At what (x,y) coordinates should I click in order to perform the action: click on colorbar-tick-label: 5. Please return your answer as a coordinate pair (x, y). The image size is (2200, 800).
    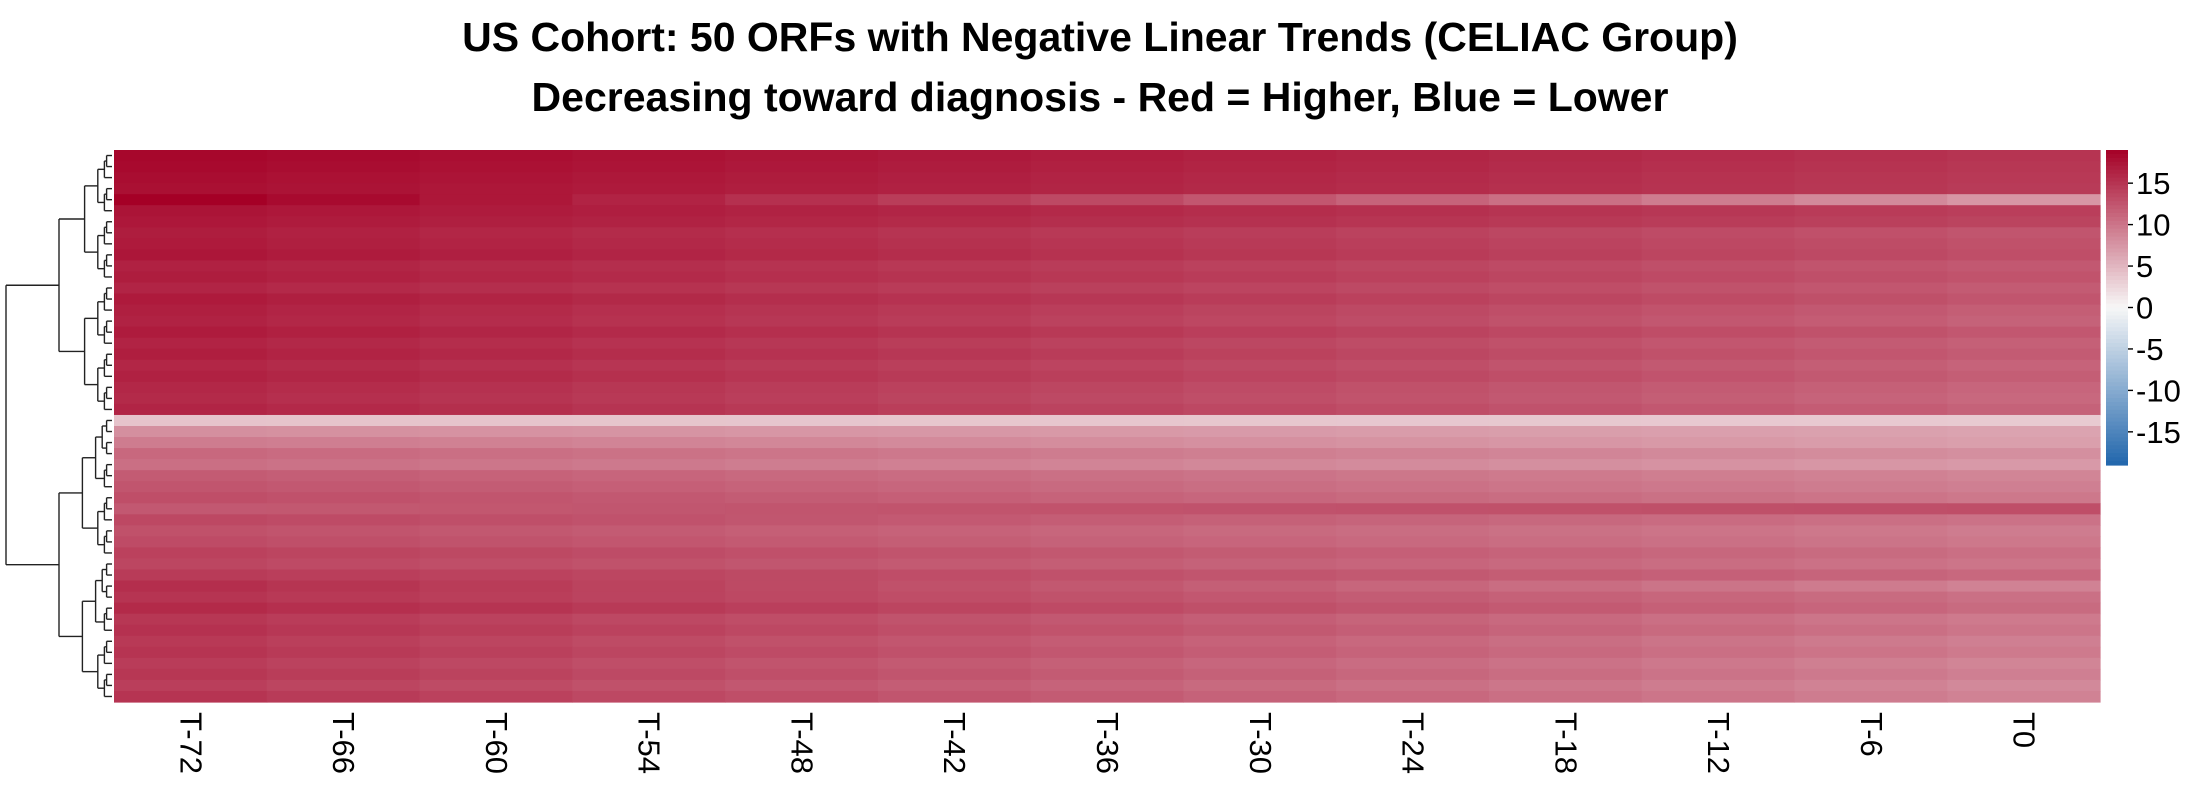
    Looking at the image, I should click on (2144, 266).